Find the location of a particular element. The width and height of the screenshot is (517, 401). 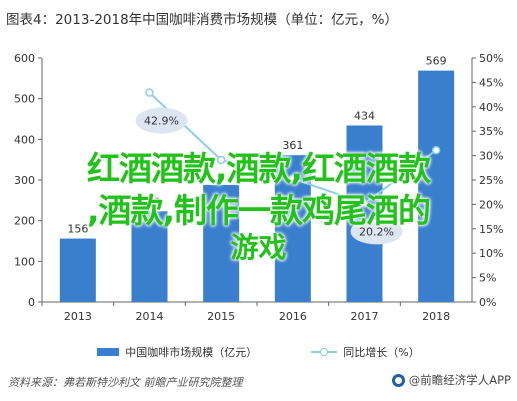

growth-value-label: 20.2% is located at coordinates (376, 231).